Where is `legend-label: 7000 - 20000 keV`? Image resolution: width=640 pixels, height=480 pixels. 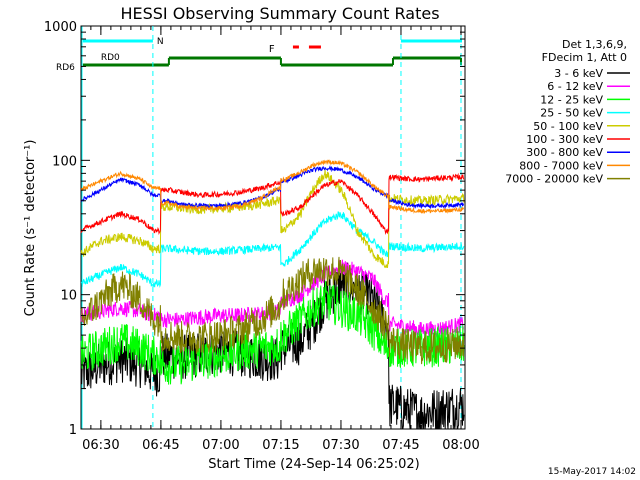
legend-label: 7000 - 20000 keV is located at coordinates (554, 179).